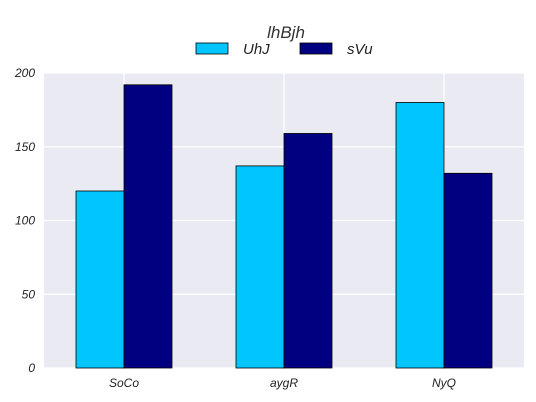  Describe the element at coordinates (468, 270) in the screenshot. I see `bar-sVu-NyQ` at that location.